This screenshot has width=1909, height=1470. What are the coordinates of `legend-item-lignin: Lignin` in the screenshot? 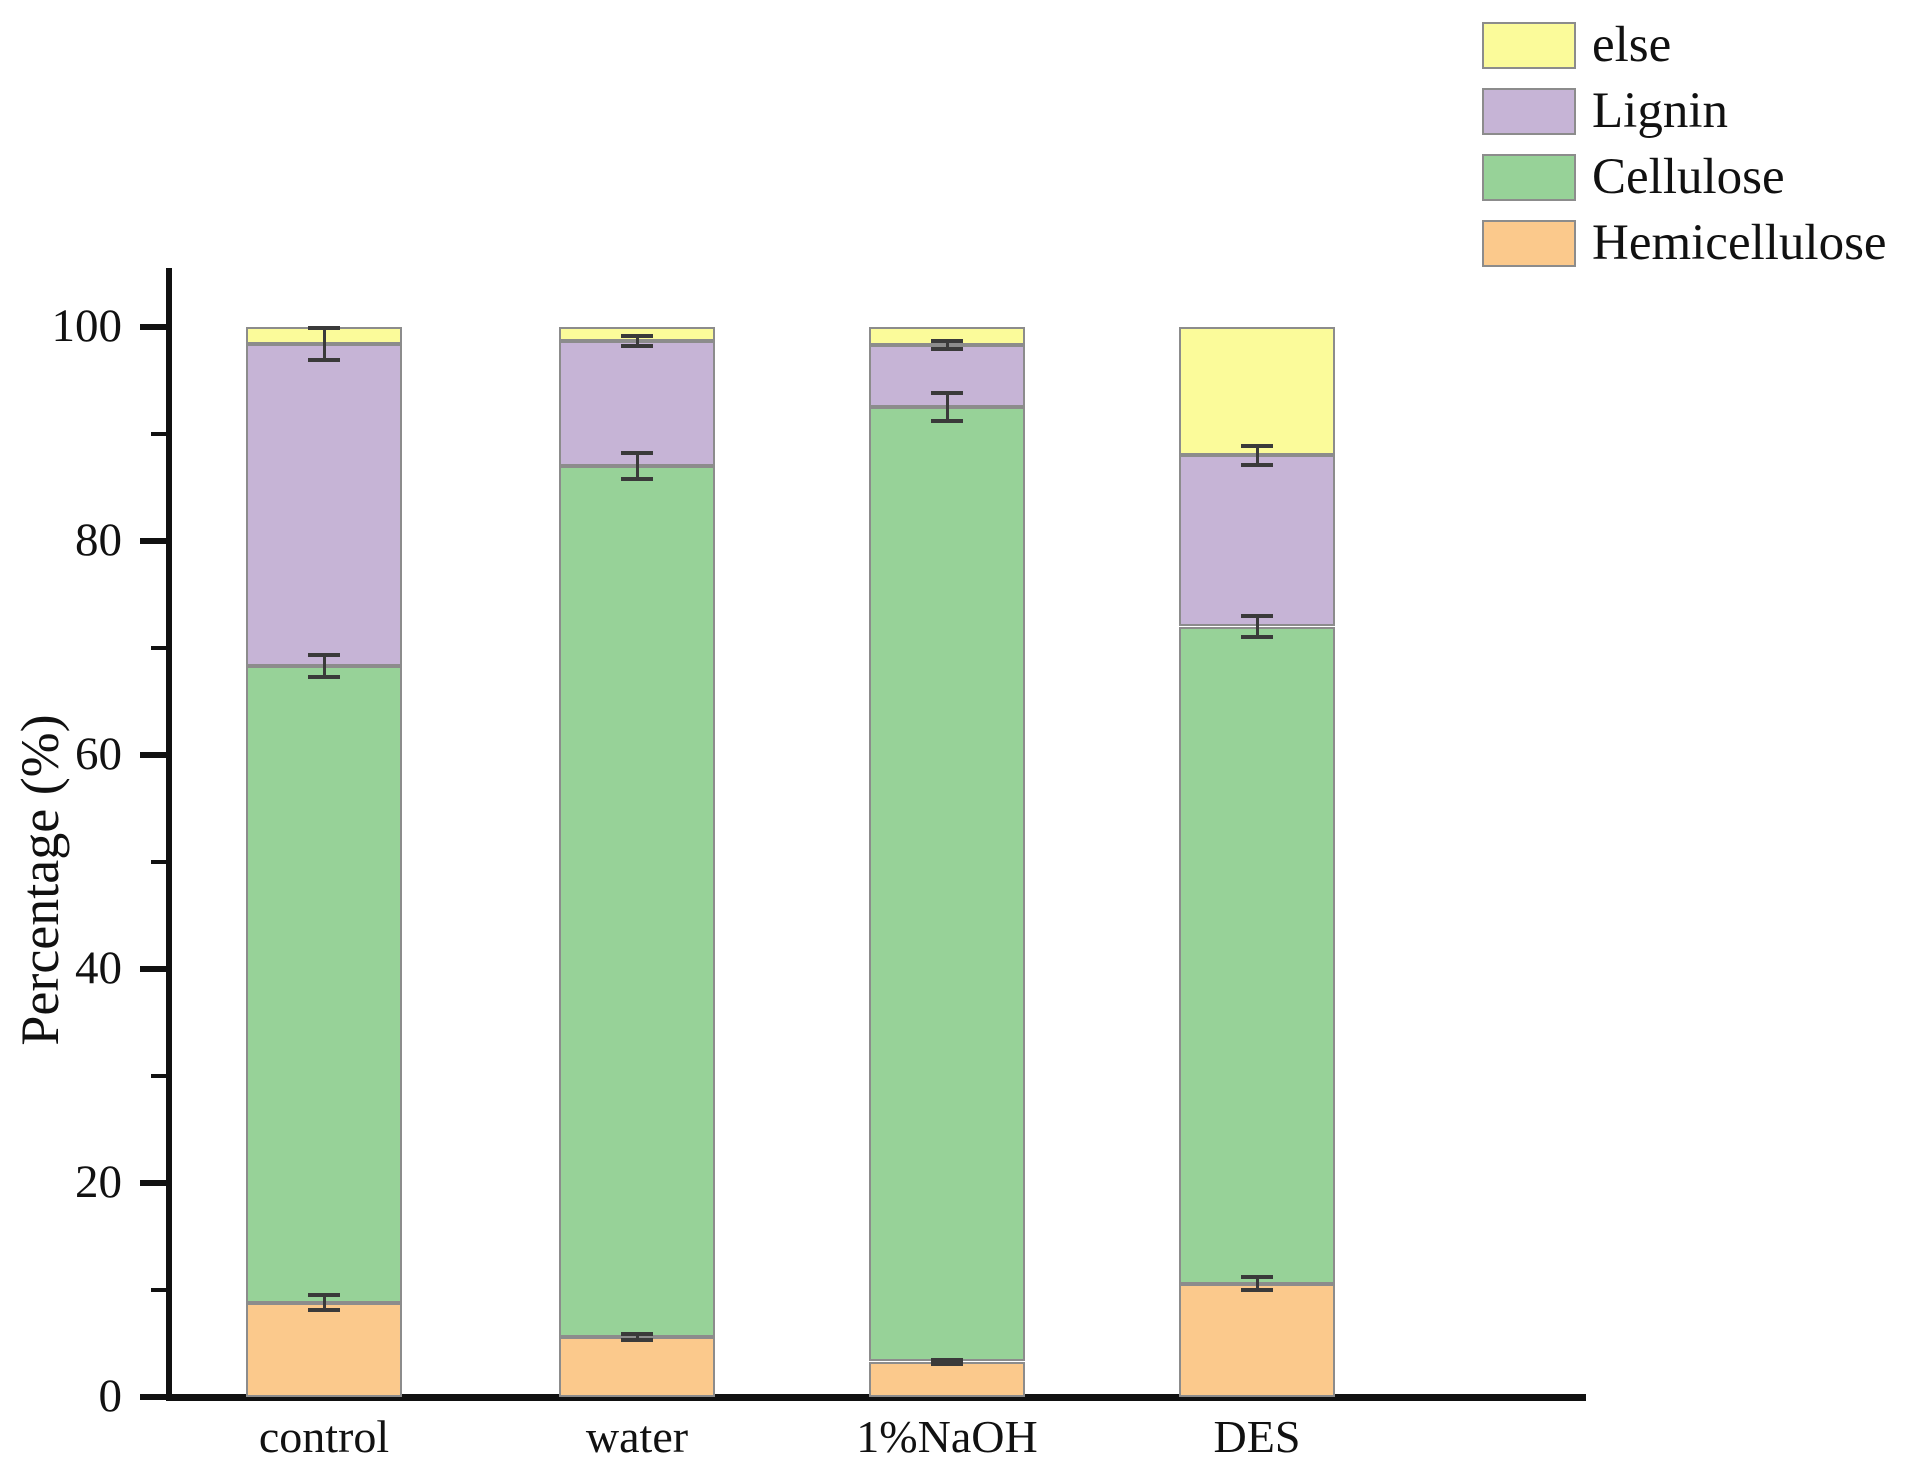 It's located at (1684, 111).